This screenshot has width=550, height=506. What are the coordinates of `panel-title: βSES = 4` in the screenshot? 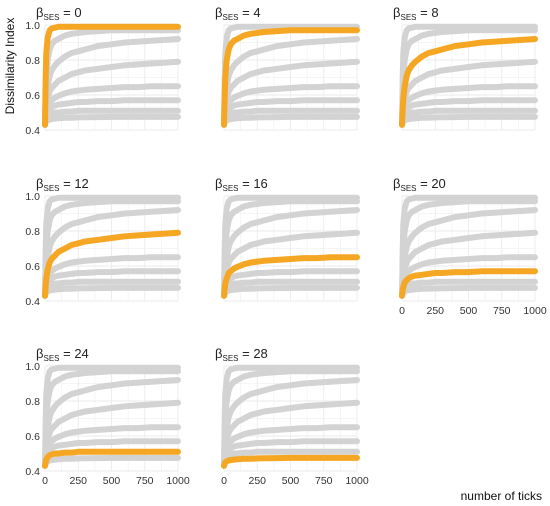 It's located at (238, 13).